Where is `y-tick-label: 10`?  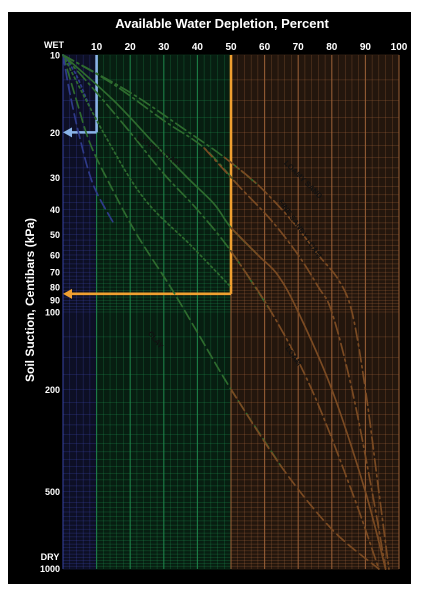 y-tick-label: 10 is located at coordinates (55, 56).